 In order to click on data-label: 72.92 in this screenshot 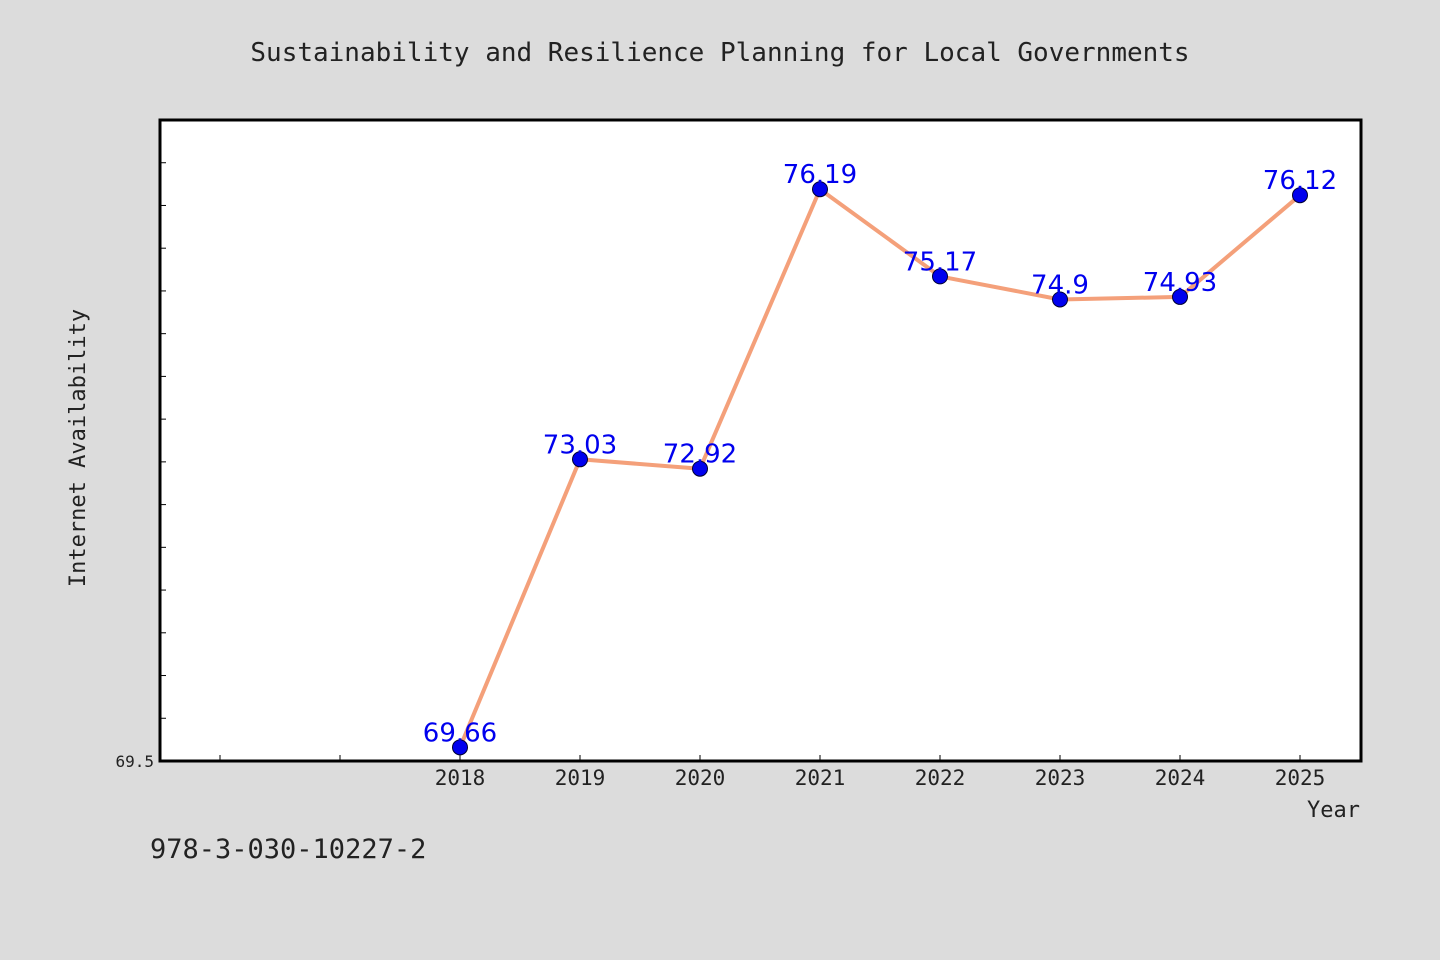, I will do `click(700, 455)`.